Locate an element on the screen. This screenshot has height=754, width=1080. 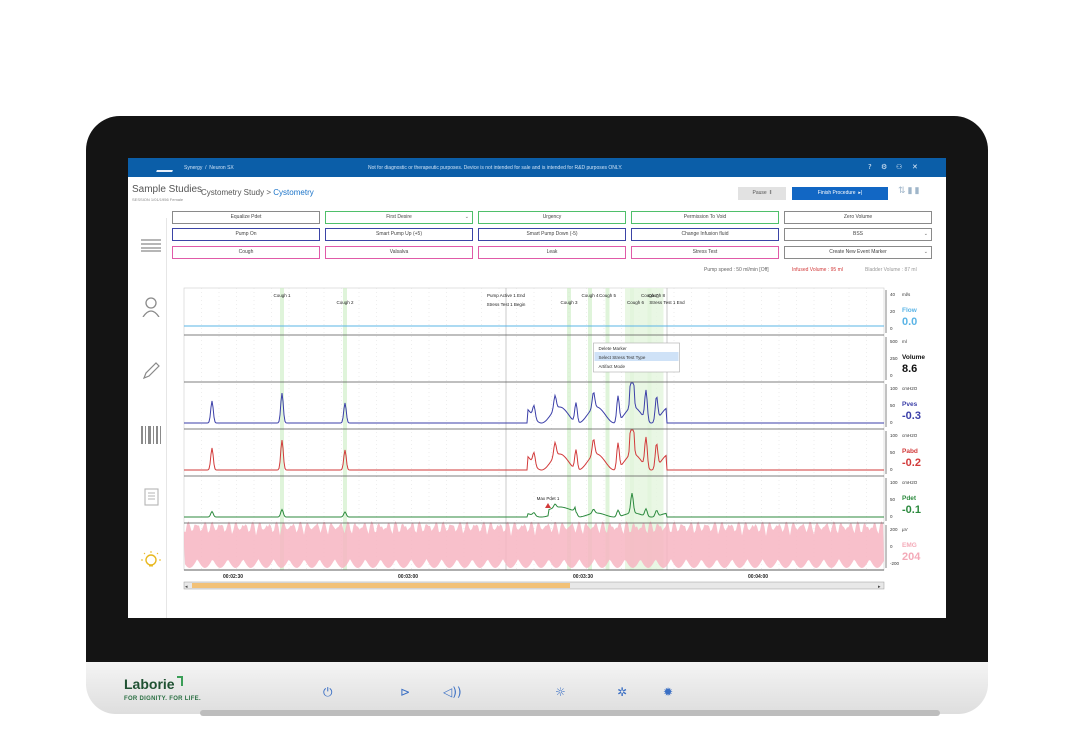
axis-tick: 200 is located at coordinates (894, 529).